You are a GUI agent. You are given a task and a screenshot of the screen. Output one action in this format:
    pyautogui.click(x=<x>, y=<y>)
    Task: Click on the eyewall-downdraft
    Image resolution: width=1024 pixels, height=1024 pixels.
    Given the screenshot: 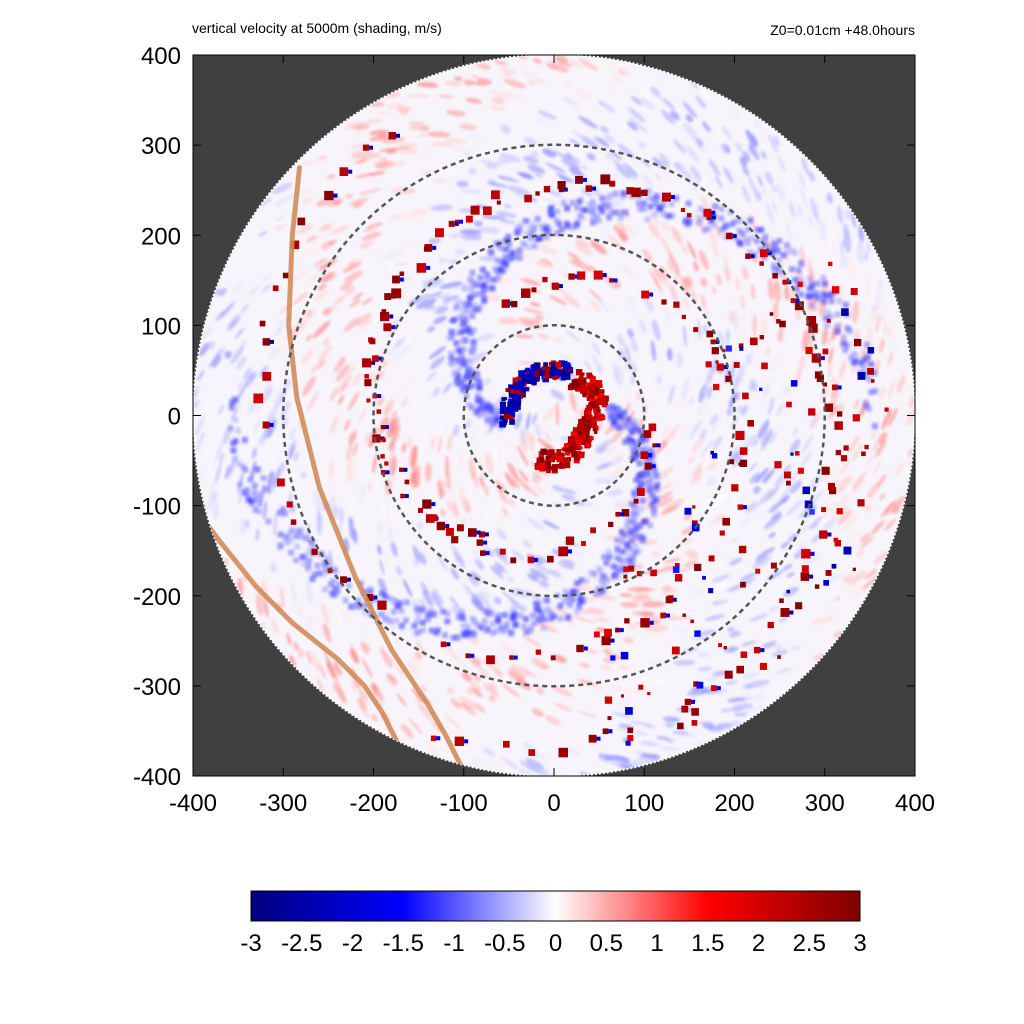 What is the action you would take?
    pyautogui.click(x=525, y=374)
    